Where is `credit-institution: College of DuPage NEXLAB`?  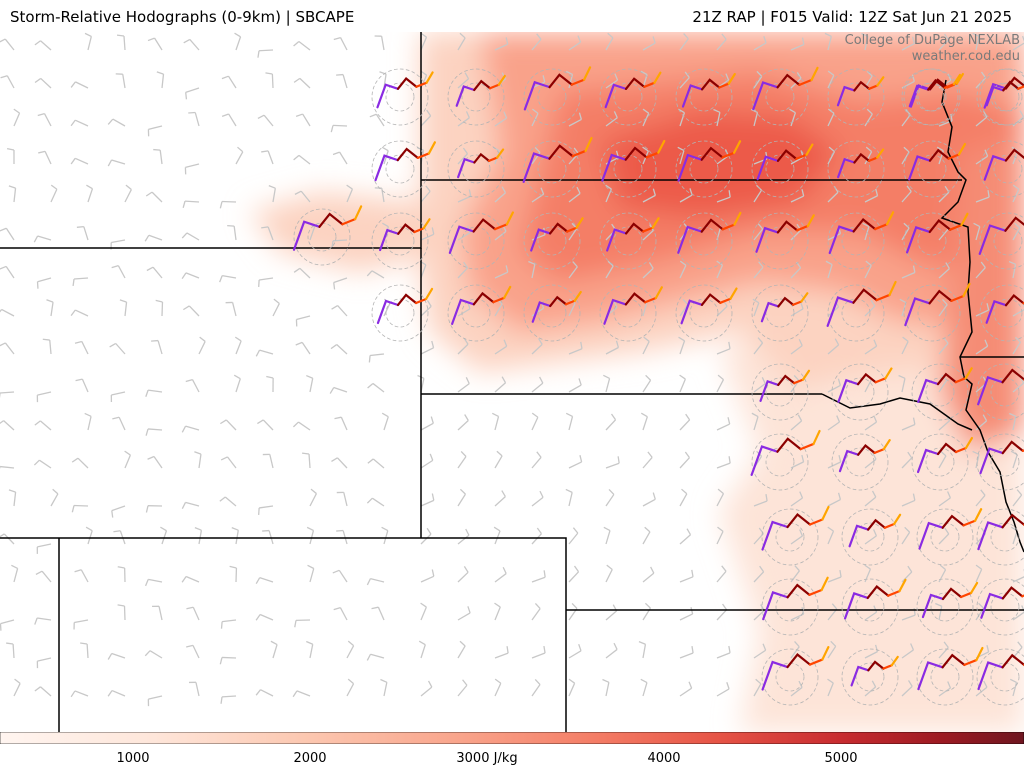 credit-institution: College of DuPage NEXLAB is located at coordinates (932, 40).